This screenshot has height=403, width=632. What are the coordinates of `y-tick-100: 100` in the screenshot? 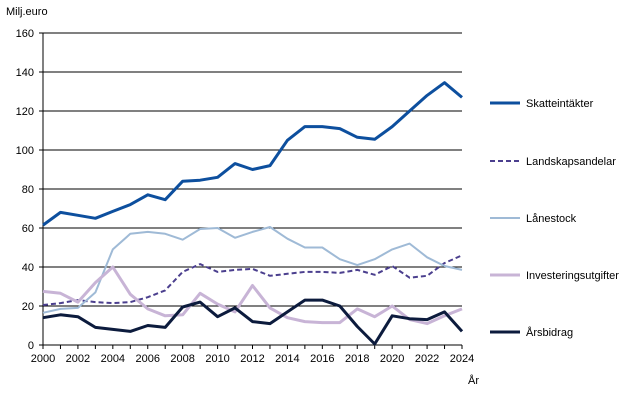 It's located at (25, 151).